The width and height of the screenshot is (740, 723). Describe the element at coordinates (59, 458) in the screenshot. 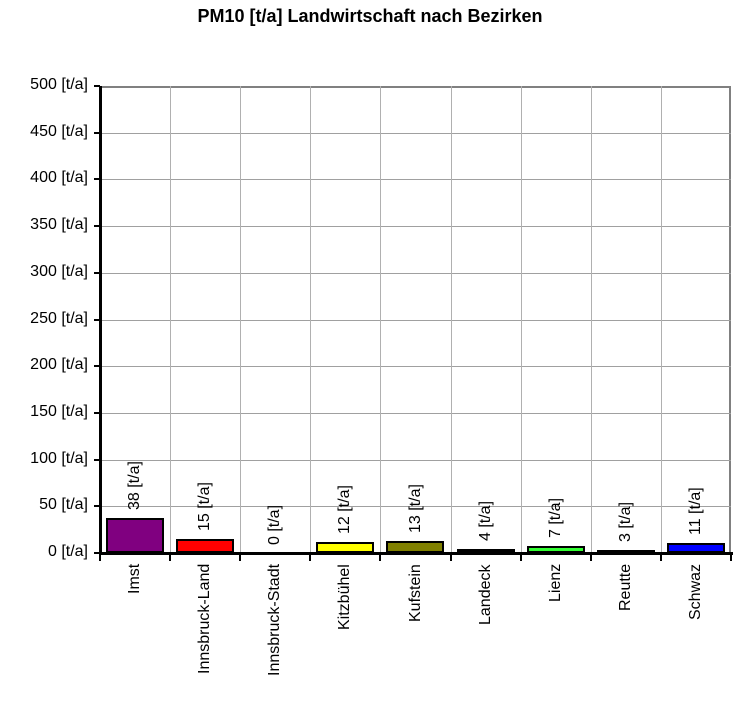

I see `y-tick-label: 100 [t/a]` at that location.